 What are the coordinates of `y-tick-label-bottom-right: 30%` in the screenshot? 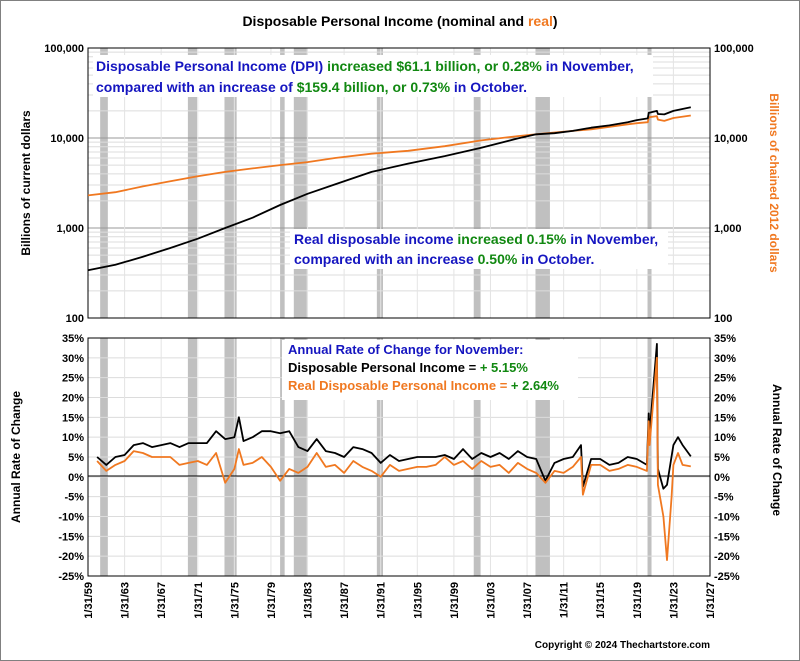 It's located at (725, 359).